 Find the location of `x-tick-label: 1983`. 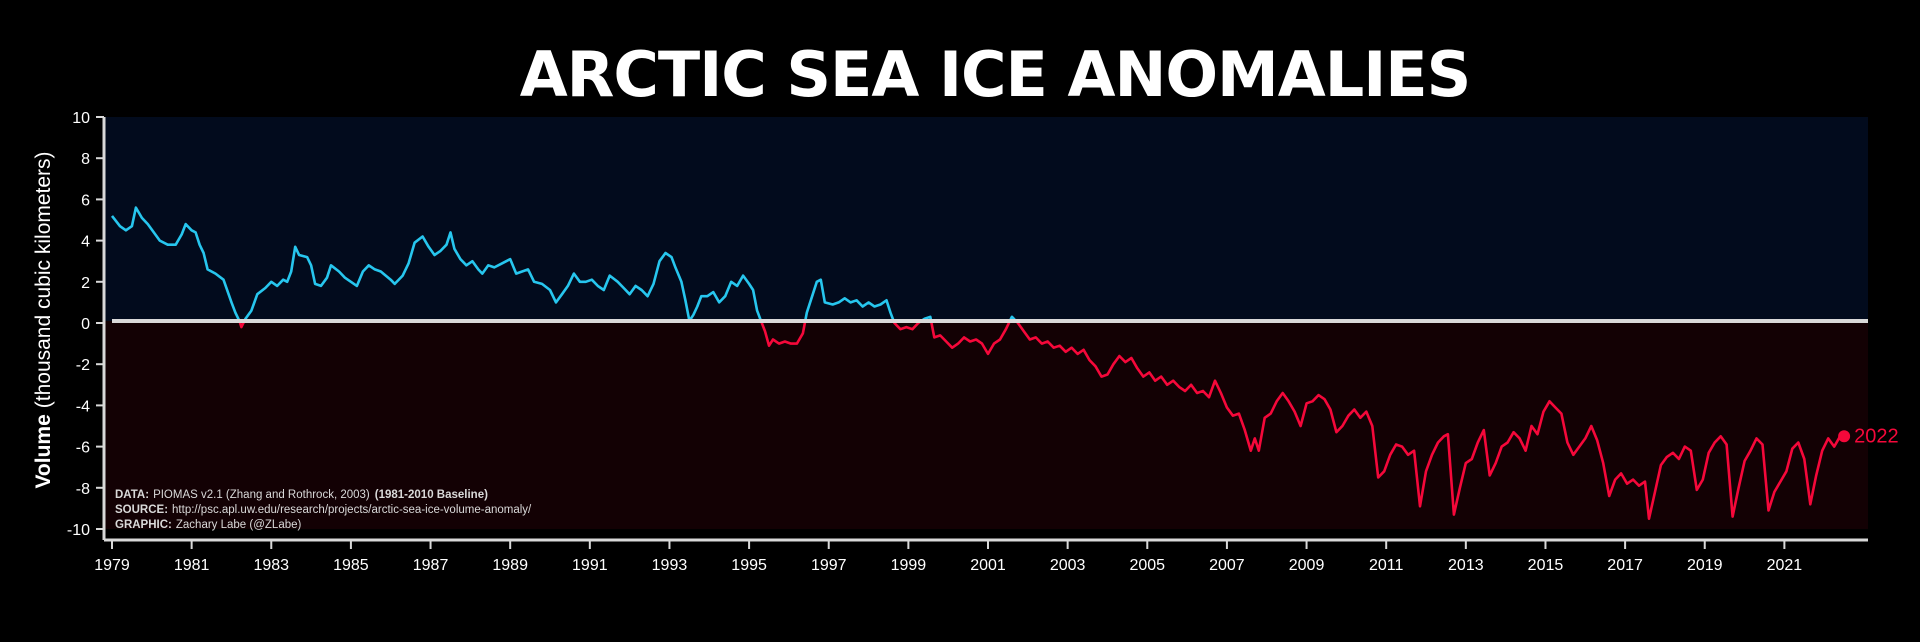

x-tick-label: 1983 is located at coordinates (271, 565).